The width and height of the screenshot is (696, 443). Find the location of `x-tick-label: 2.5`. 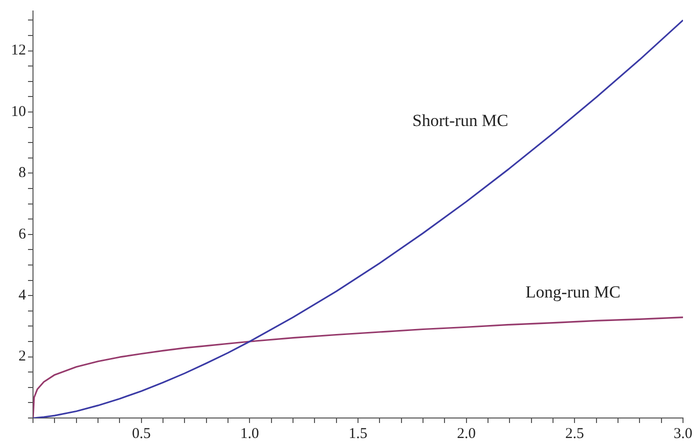

x-tick-label: 2.5 is located at coordinates (574, 434).